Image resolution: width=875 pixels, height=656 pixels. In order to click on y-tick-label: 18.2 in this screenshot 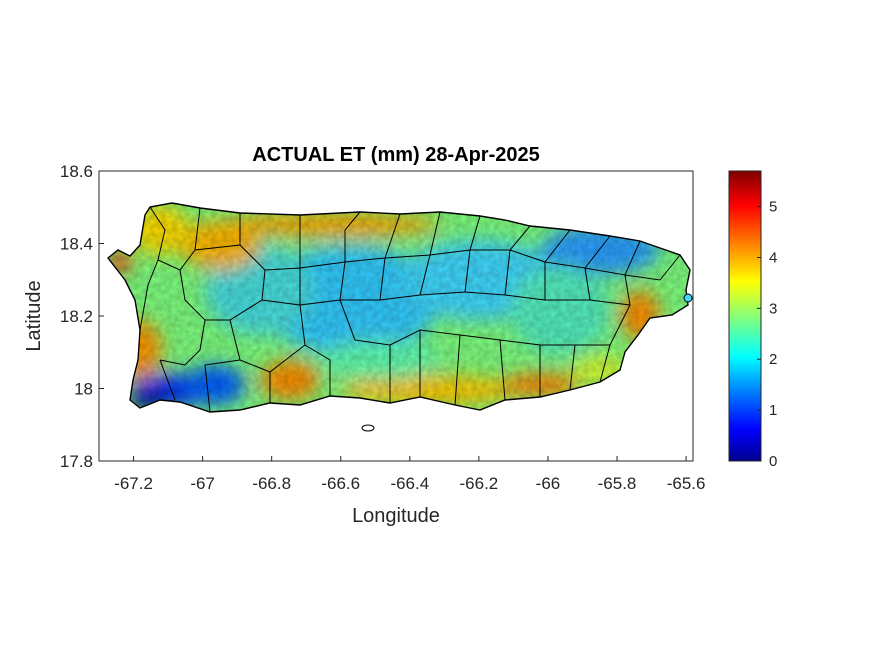, I will do `click(76, 316)`.